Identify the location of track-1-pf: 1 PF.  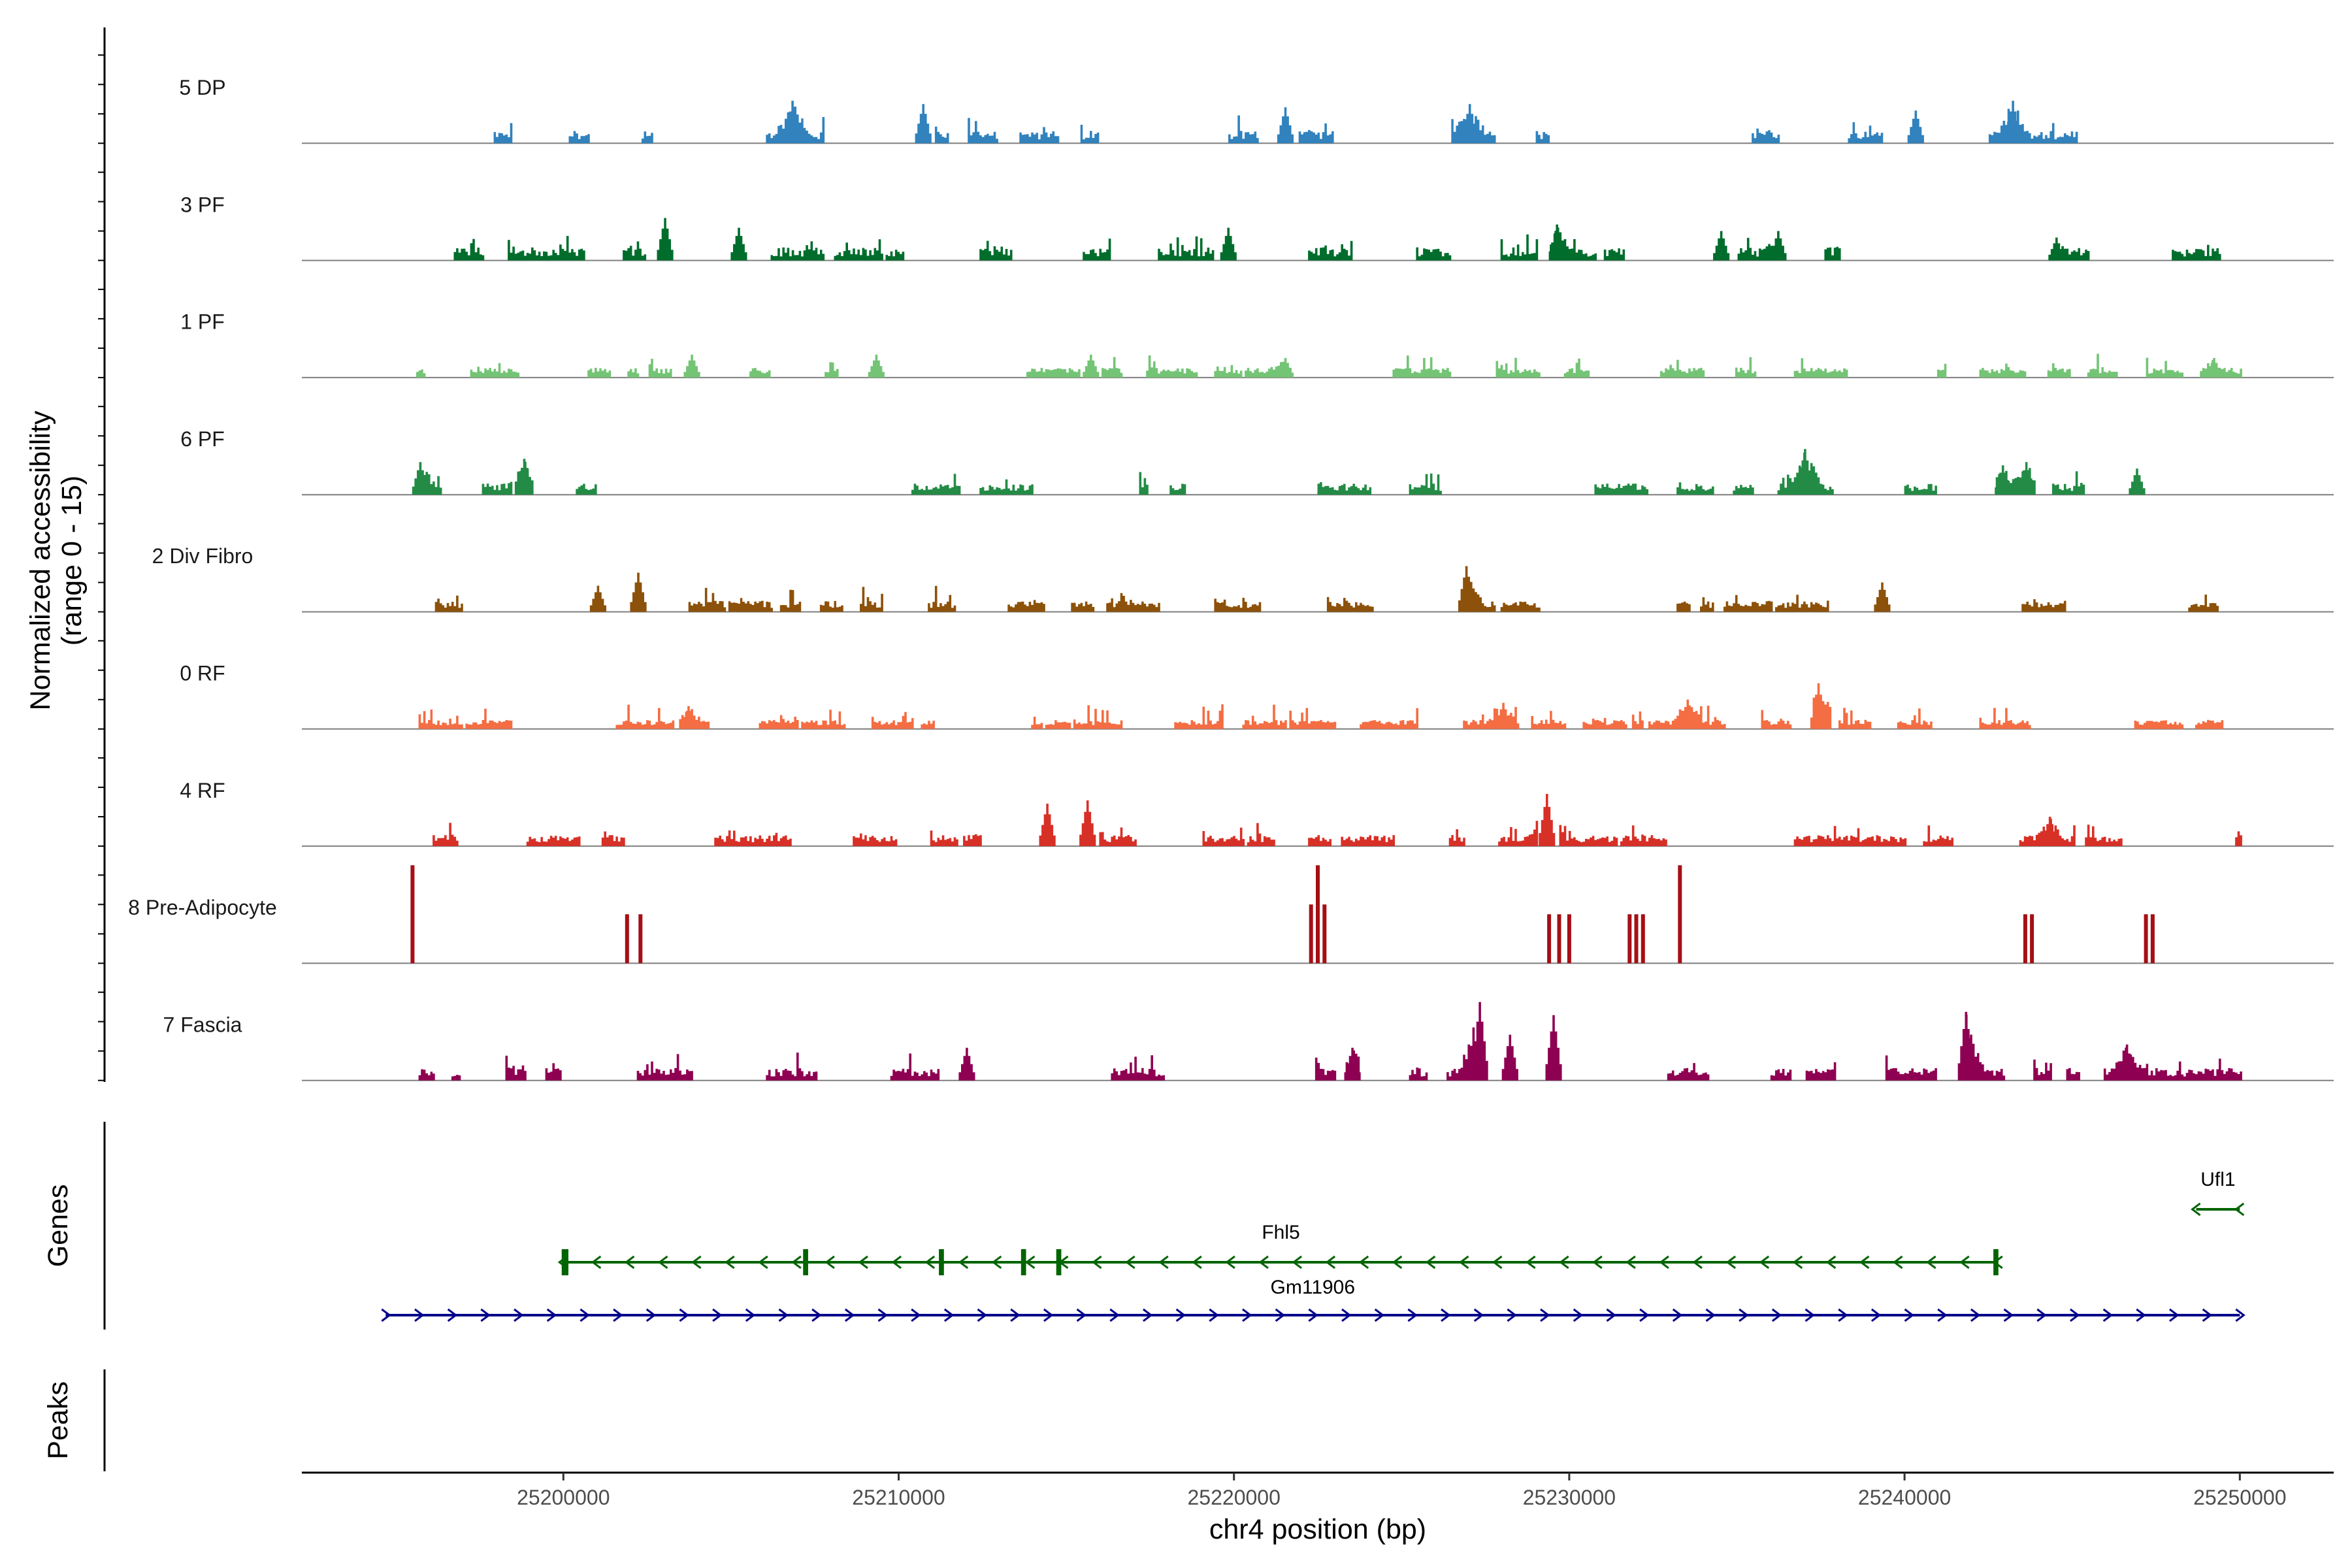
(1257, 344).